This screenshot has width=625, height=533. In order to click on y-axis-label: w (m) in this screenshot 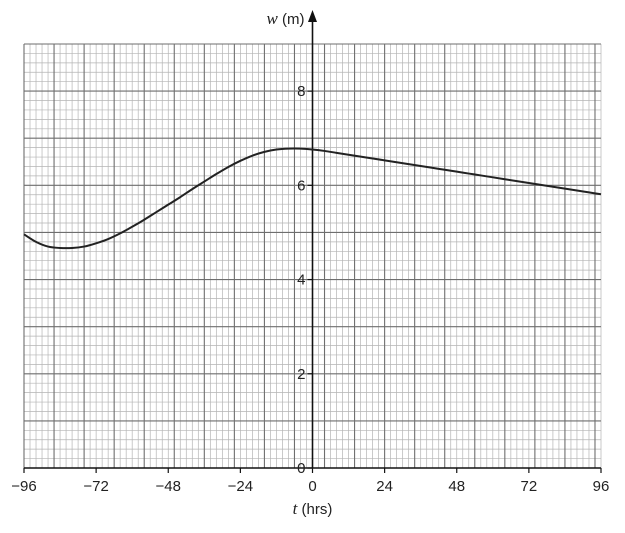, I will do `click(286, 18)`.